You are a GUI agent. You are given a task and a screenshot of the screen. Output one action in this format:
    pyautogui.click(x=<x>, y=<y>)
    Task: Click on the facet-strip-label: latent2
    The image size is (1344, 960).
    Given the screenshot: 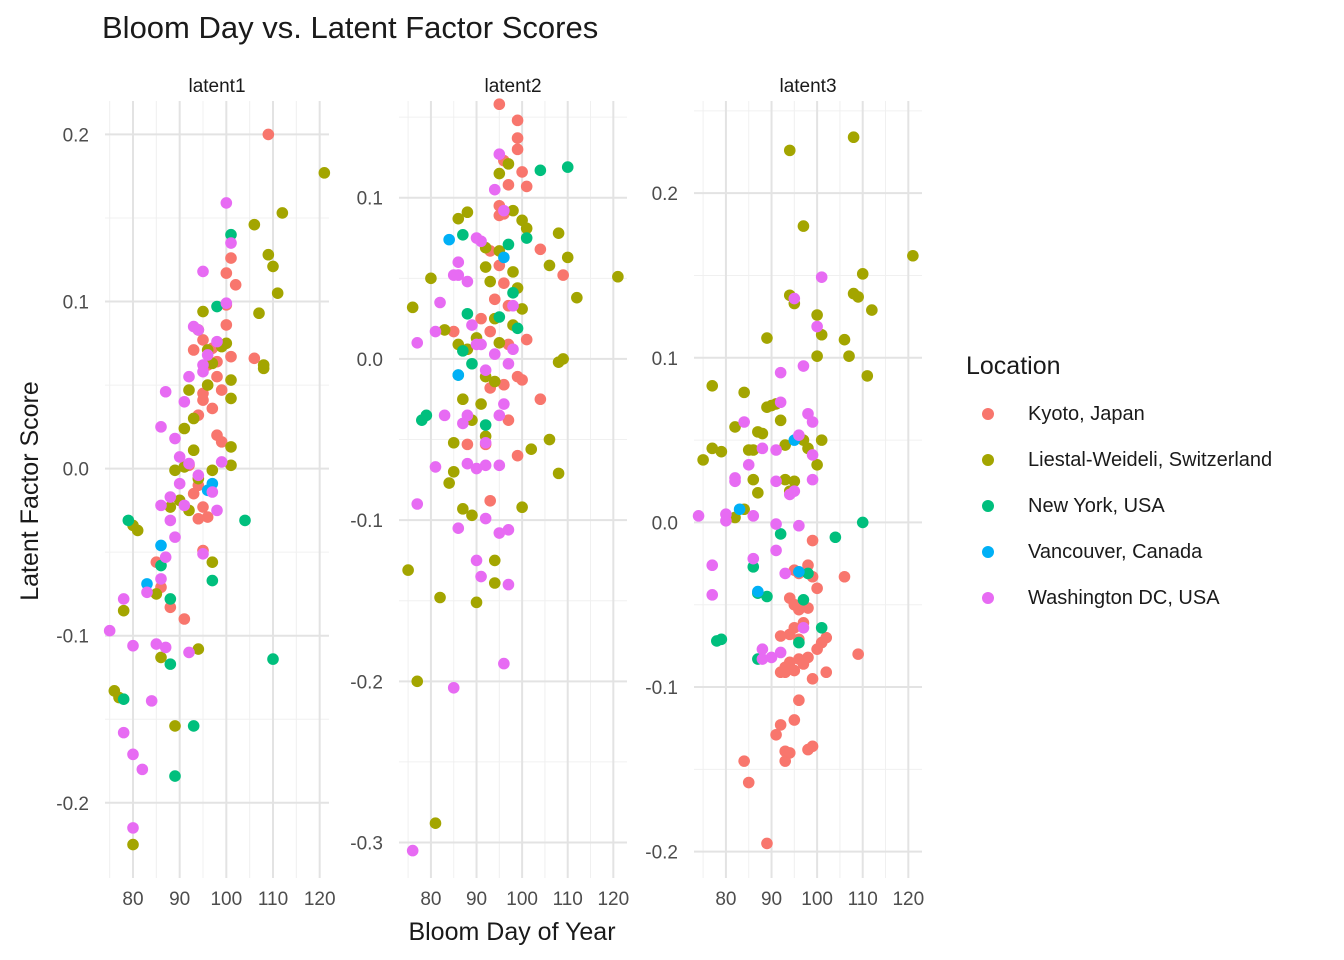 What is the action you would take?
    pyautogui.click(x=512, y=86)
    